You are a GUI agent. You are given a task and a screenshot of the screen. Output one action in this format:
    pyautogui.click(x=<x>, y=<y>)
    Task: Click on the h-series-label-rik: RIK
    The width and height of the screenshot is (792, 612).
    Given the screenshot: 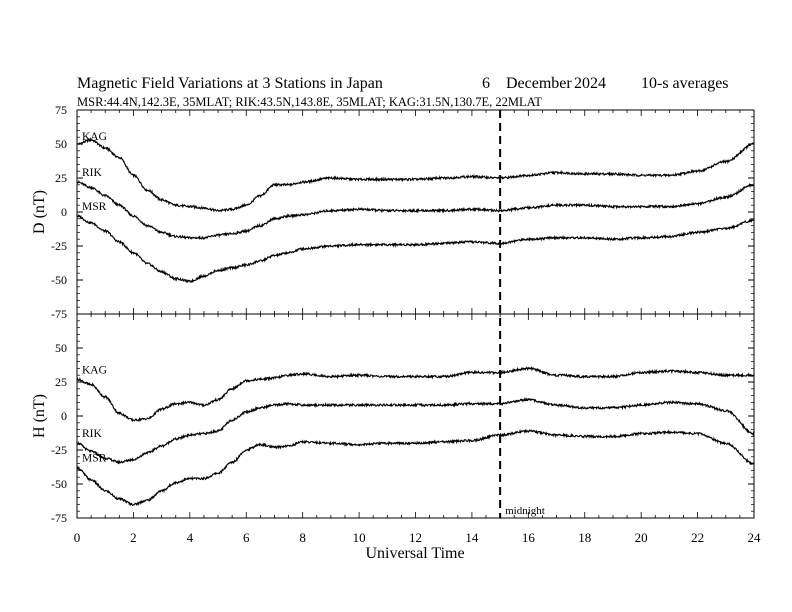 What is the action you would take?
    pyautogui.click(x=92, y=434)
    